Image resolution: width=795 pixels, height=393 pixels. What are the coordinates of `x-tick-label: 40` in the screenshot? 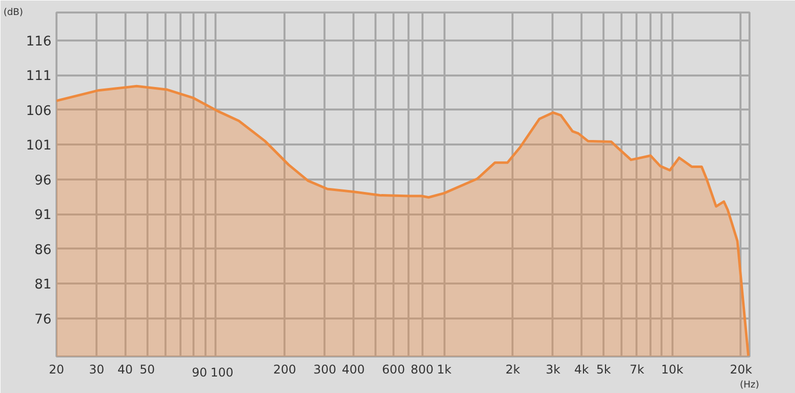 It's located at (125, 369).